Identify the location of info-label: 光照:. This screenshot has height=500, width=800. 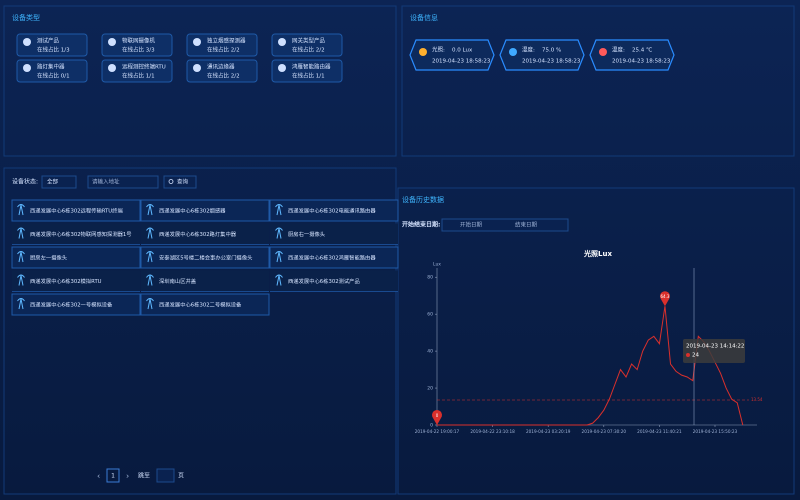
(438, 50).